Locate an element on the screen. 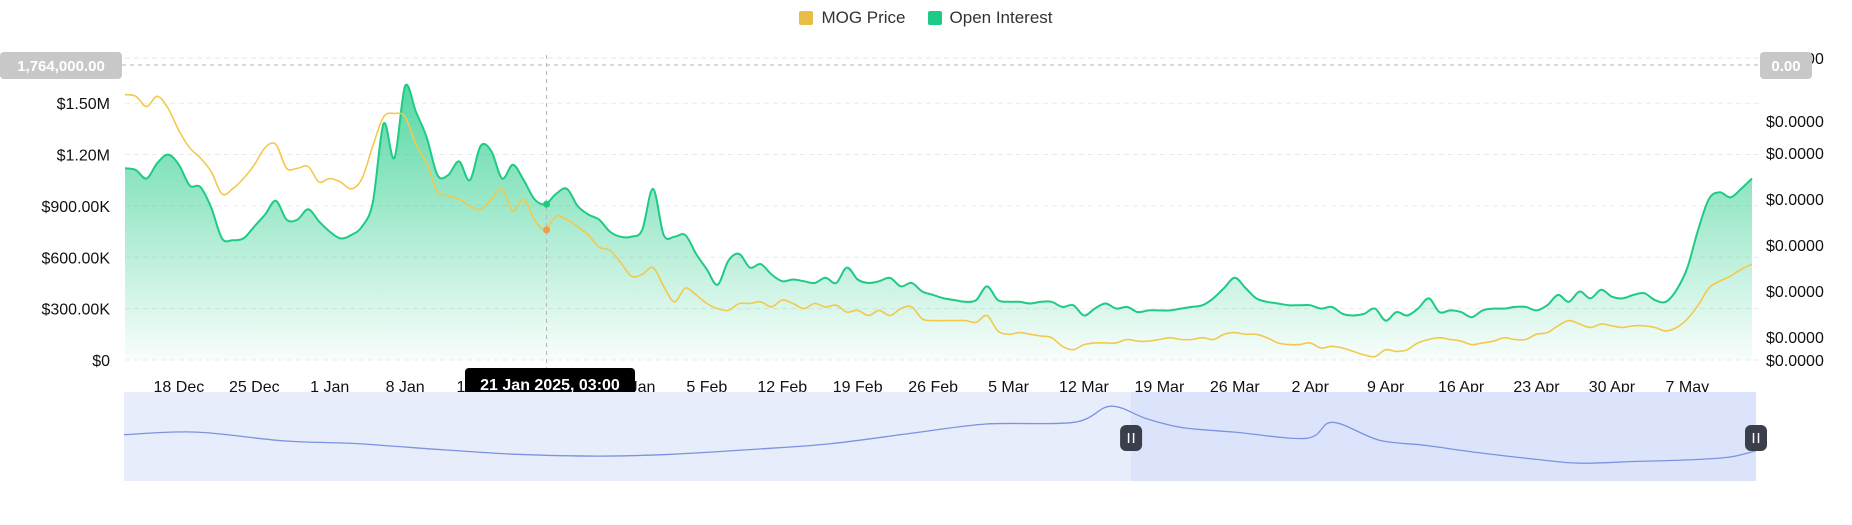  left-value-badge: 1,764,000.00 is located at coordinates (61, 65).